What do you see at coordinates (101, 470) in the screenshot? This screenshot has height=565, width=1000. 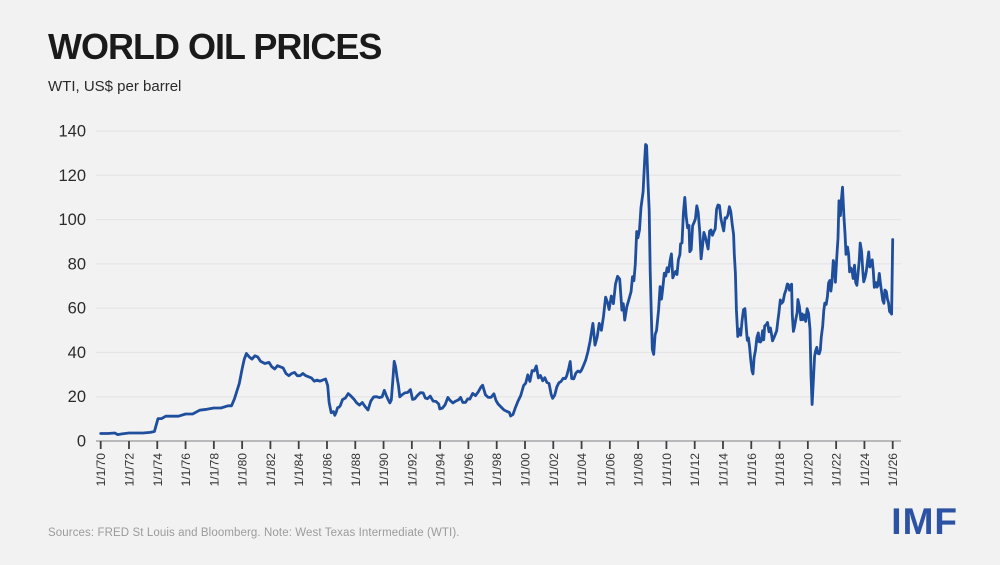 I see `x-tick-label: 1/1/70` at bounding box center [101, 470].